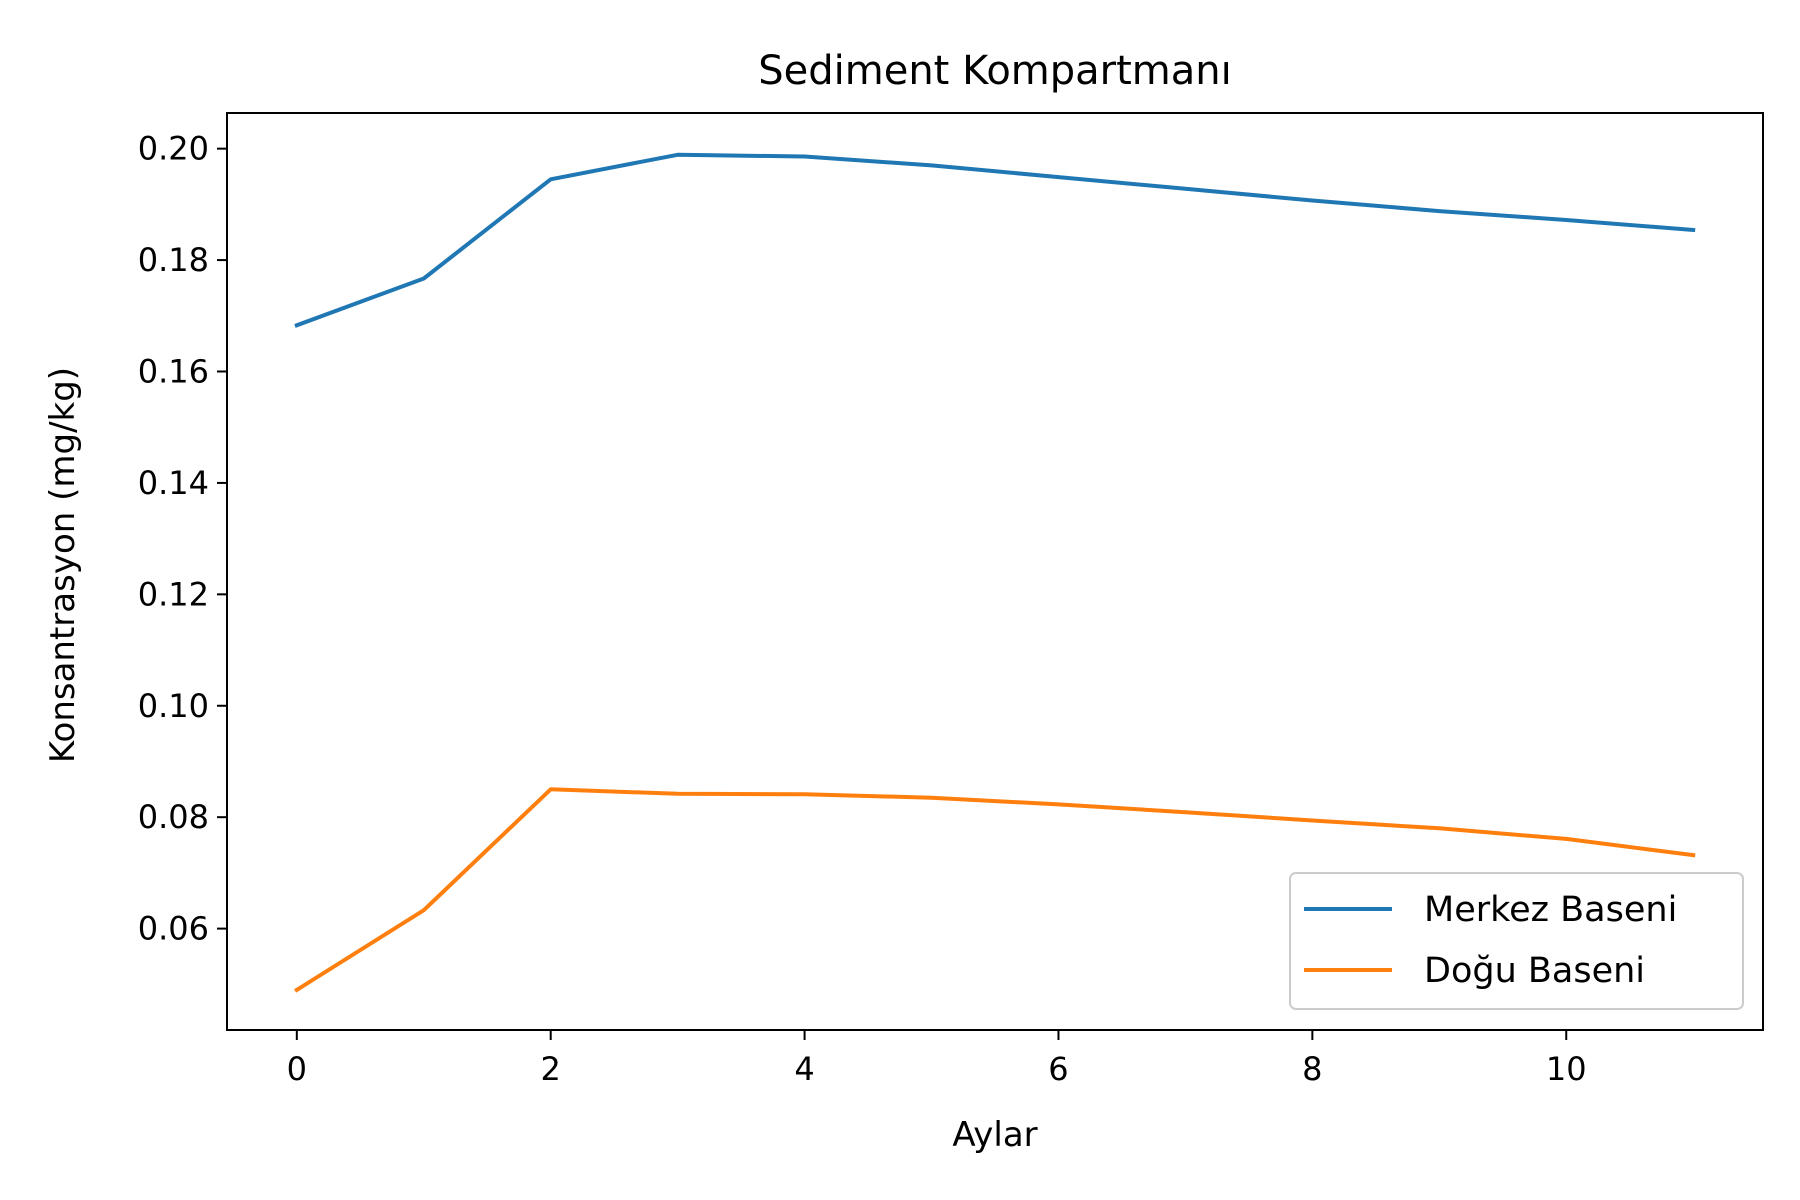 The width and height of the screenshot is (1800, 1200). What do you see at coordinates (173, 260) in the screenshot?
I see `y-tick-label: 0.18` at bounding box center [173, 260].